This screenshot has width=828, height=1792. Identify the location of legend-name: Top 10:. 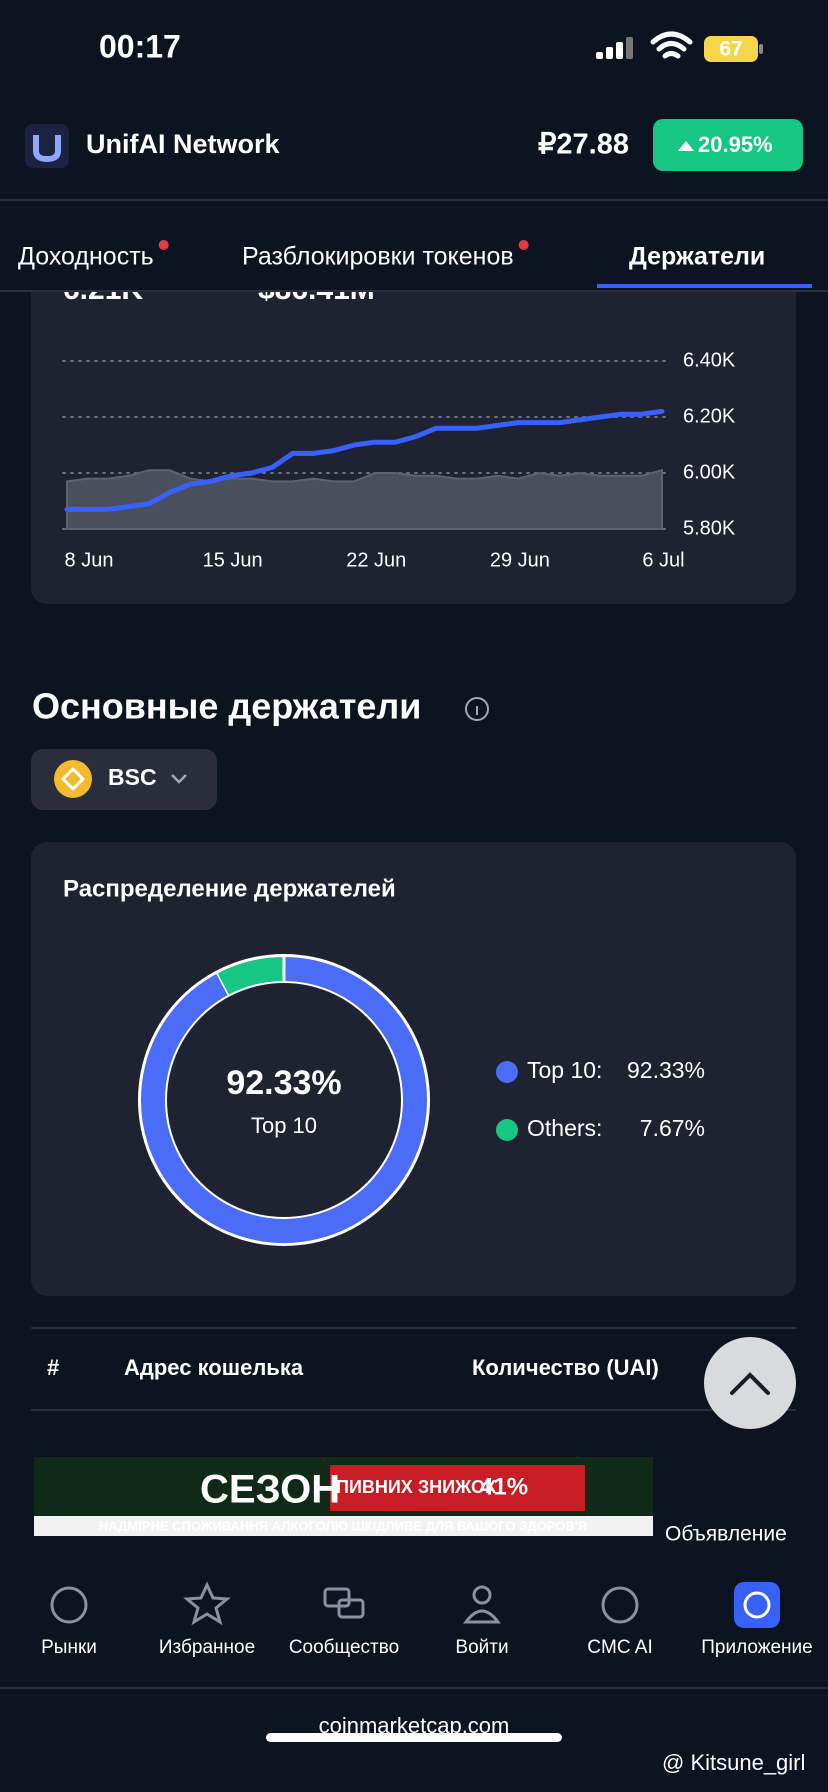
(564, 1070).